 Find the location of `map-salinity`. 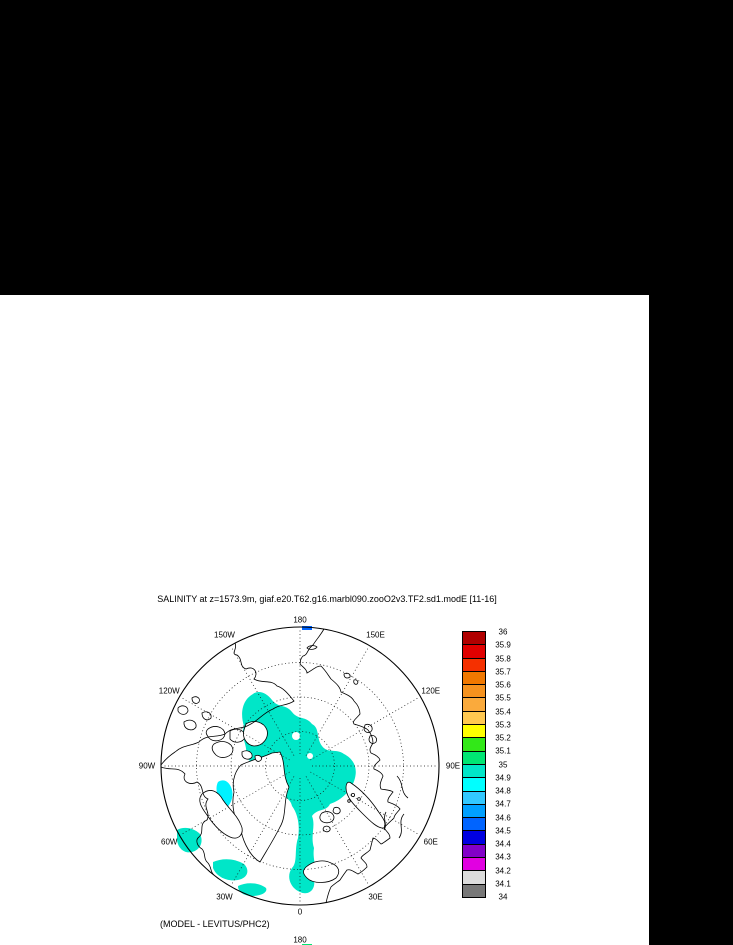

map-salinity is located at coordinates (300, 766).